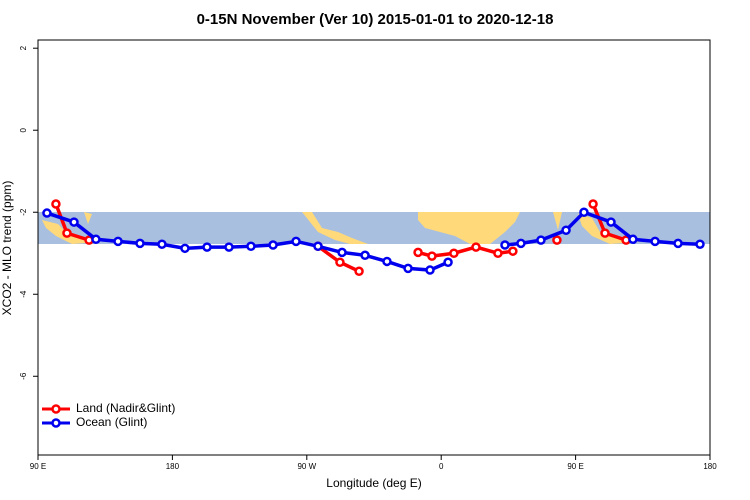 Image resolution: width=750 pixels, height=500 pixels. Describe the element at coordinates (111, 422) in the screenshot. I see `legend-label: Ocean (Glint)` at that location.